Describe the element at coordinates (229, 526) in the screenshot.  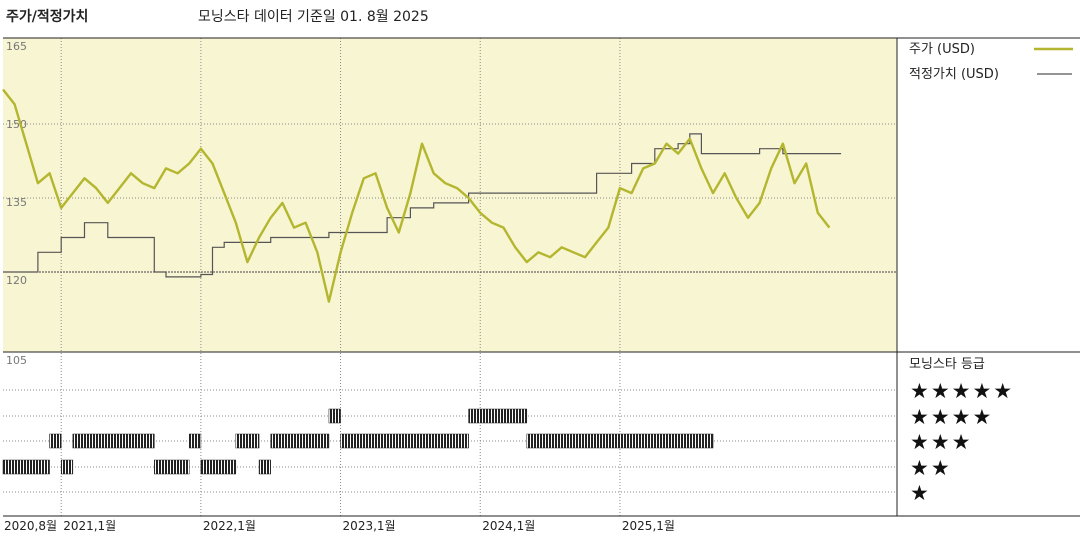
I see `x-tick-label: 2022,1월` at that location.